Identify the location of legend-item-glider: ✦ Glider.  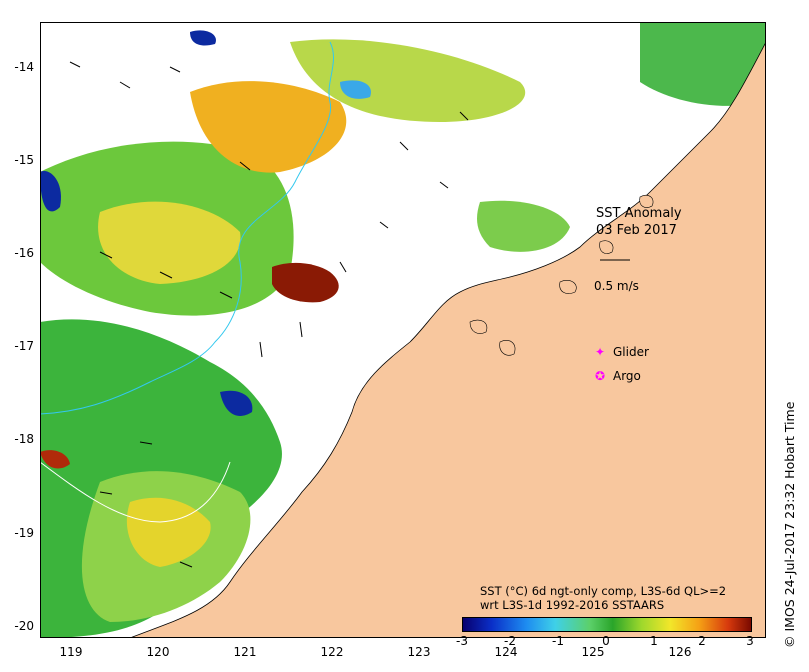
(622, 352).